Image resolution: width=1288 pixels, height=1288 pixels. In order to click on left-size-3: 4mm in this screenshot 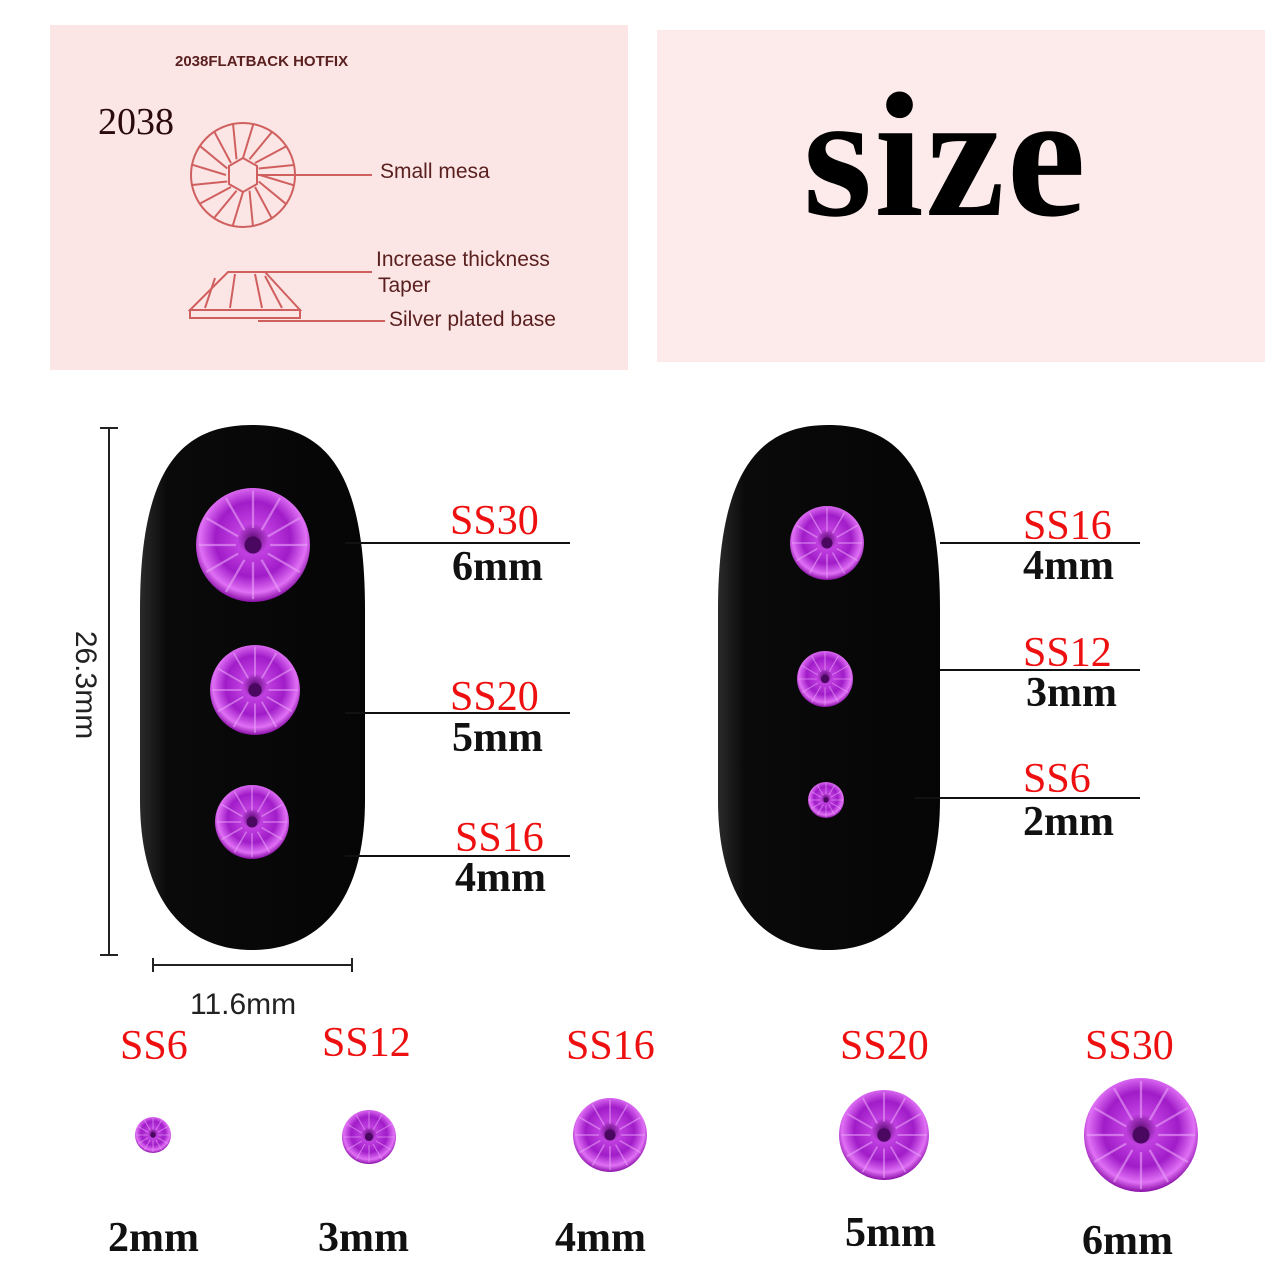, I will do `click(500, 878)`.